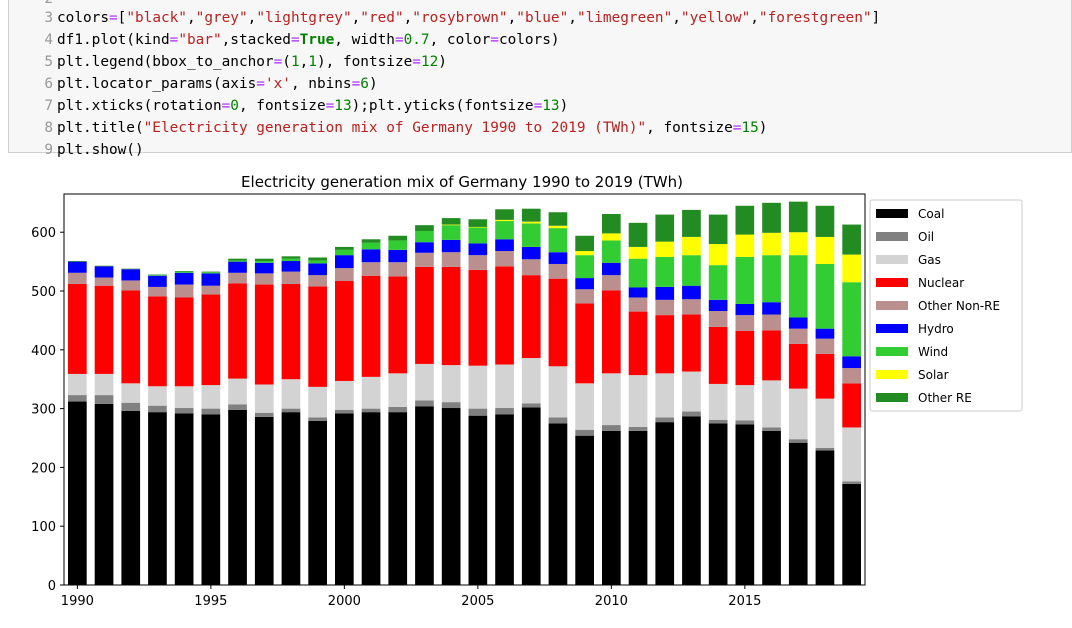 This screenshot has height=628, width=1072. Describe the element at coordinates (234, 106) in the screenshot. I see `code-token: 0` at that location.